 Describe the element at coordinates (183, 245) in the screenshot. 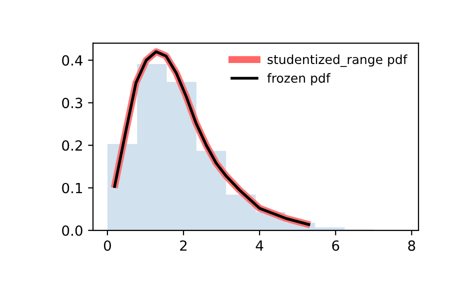

I see `x-tick-label: 2` at that location.